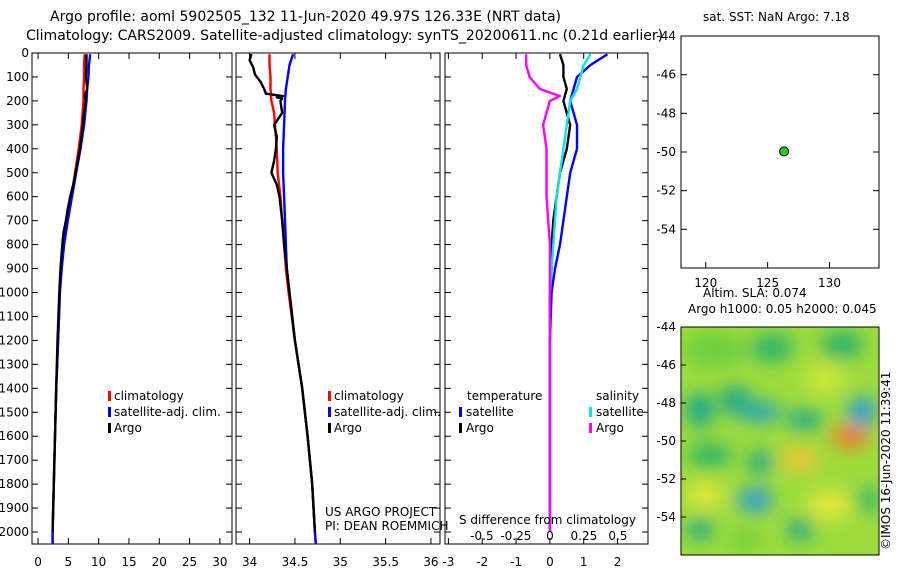  What do you see at coordinates (14, 293) in the screenshot?
I see `depth-tick-label: 1000` at bounding box center [14, 293].